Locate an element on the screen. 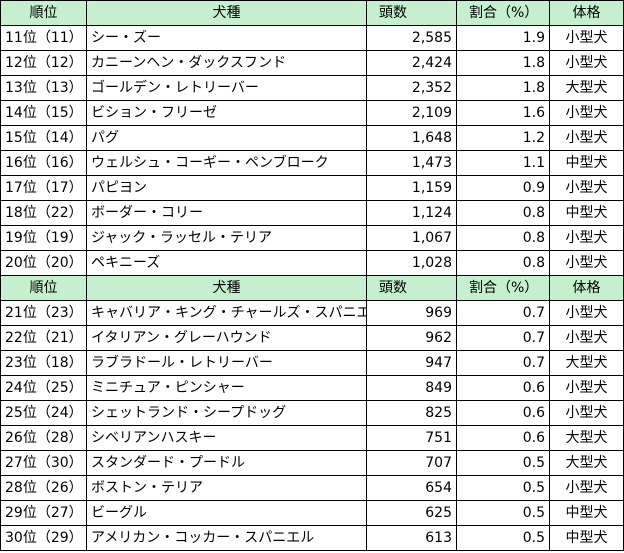 The width and height of the screenshot is (624, 553). table-row: 30位（29） アメリカン・コッカー・スパニエル 613 0.5 中型犬 is located at coordinates (312, 538).